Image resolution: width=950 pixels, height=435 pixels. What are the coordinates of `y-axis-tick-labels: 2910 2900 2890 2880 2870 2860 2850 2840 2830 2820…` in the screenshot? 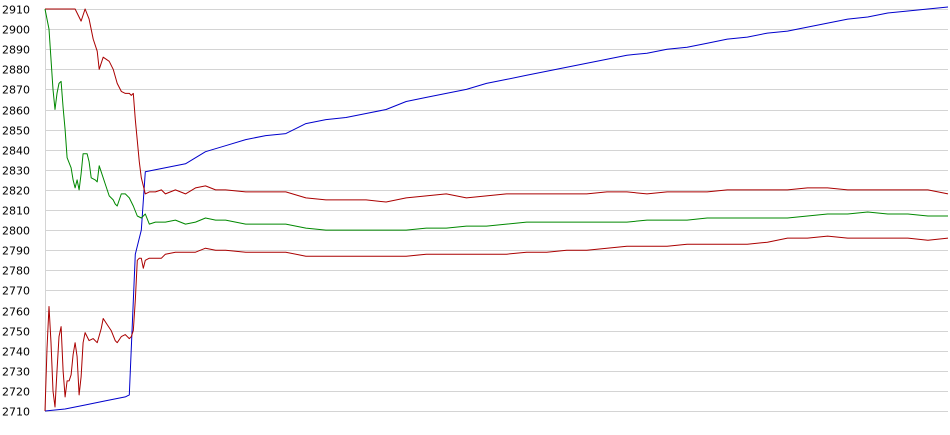 It's located at (16, 211).